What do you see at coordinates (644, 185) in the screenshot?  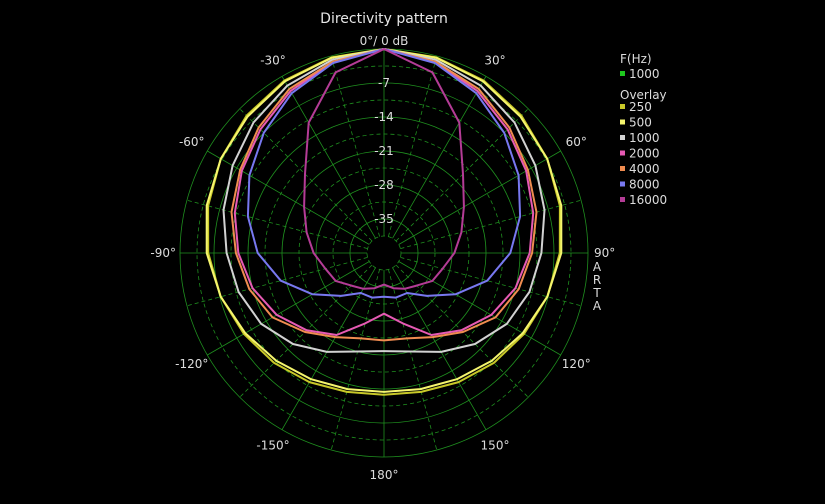 I see `legend-item-label: 8000` at bounding box center [644, 185].